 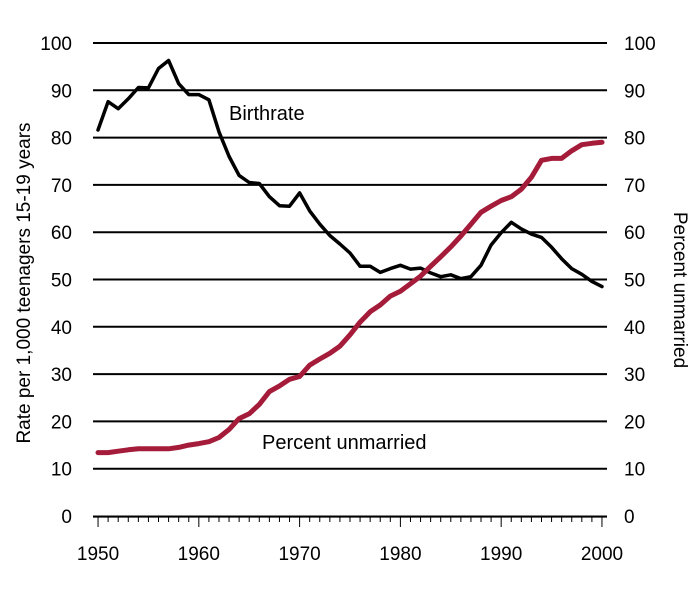 I want to click on x-tick-label: 1990, so click(x=501, y=554).